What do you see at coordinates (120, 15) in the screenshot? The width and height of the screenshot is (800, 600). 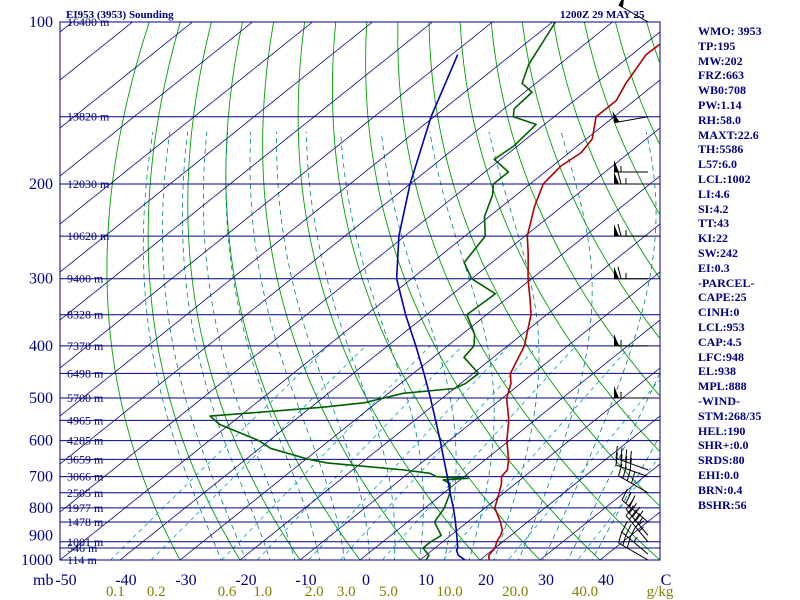 I see `chart-title: EI953 (3953) Sounding` at bounding box center [120, 15].